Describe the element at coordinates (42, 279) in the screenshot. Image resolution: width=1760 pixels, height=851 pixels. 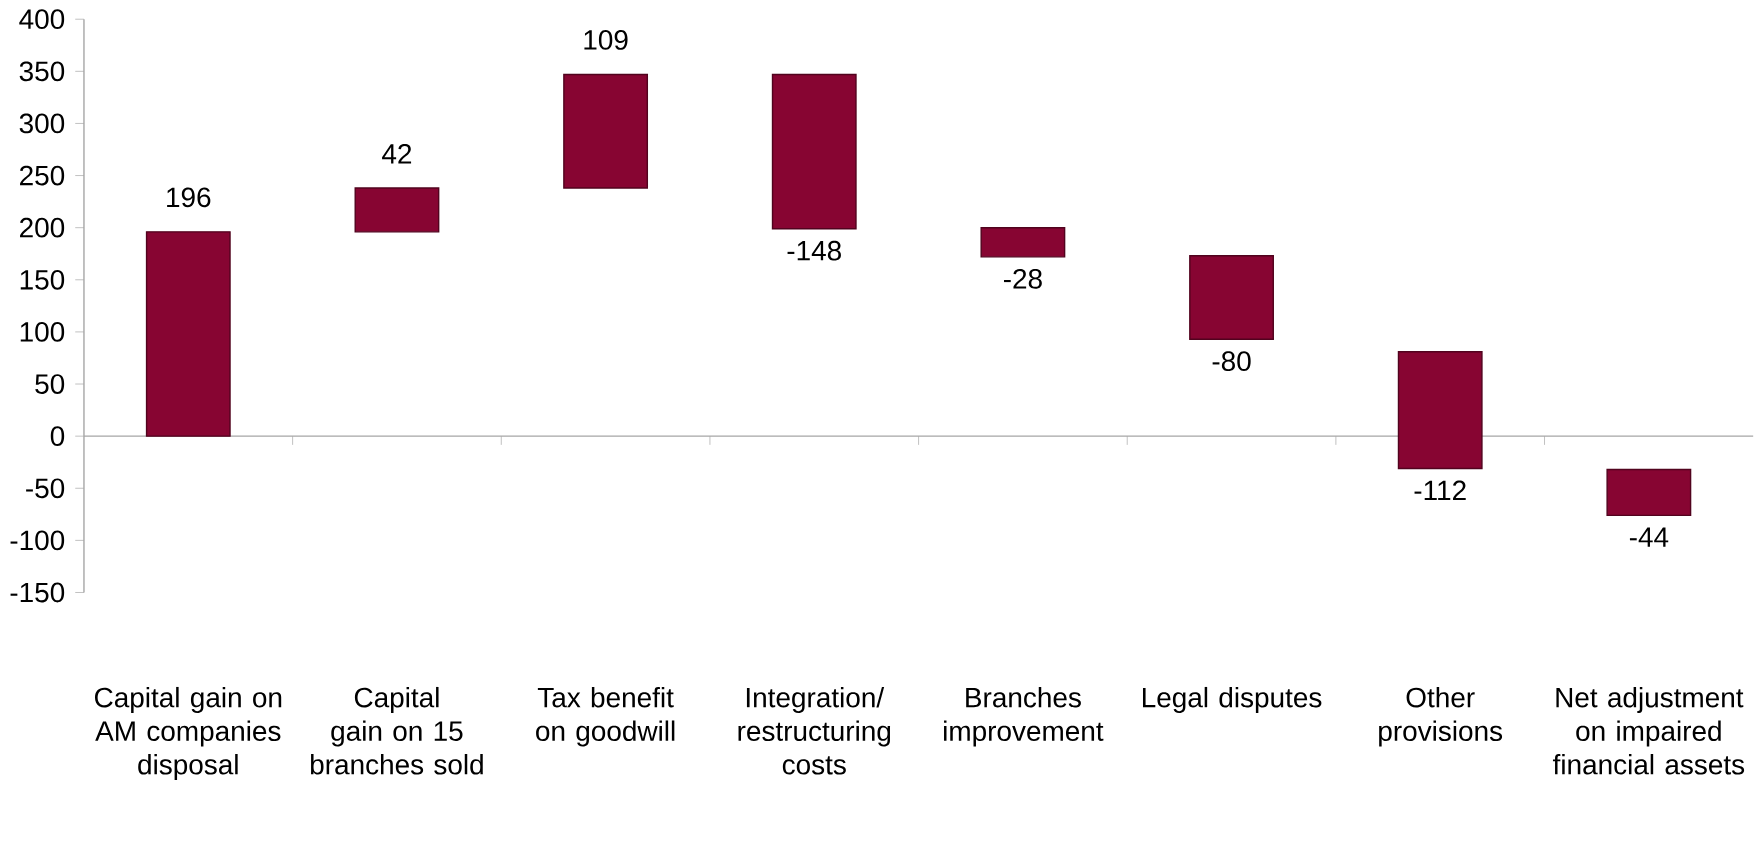
I see `y-tick-label: 150` at that location.